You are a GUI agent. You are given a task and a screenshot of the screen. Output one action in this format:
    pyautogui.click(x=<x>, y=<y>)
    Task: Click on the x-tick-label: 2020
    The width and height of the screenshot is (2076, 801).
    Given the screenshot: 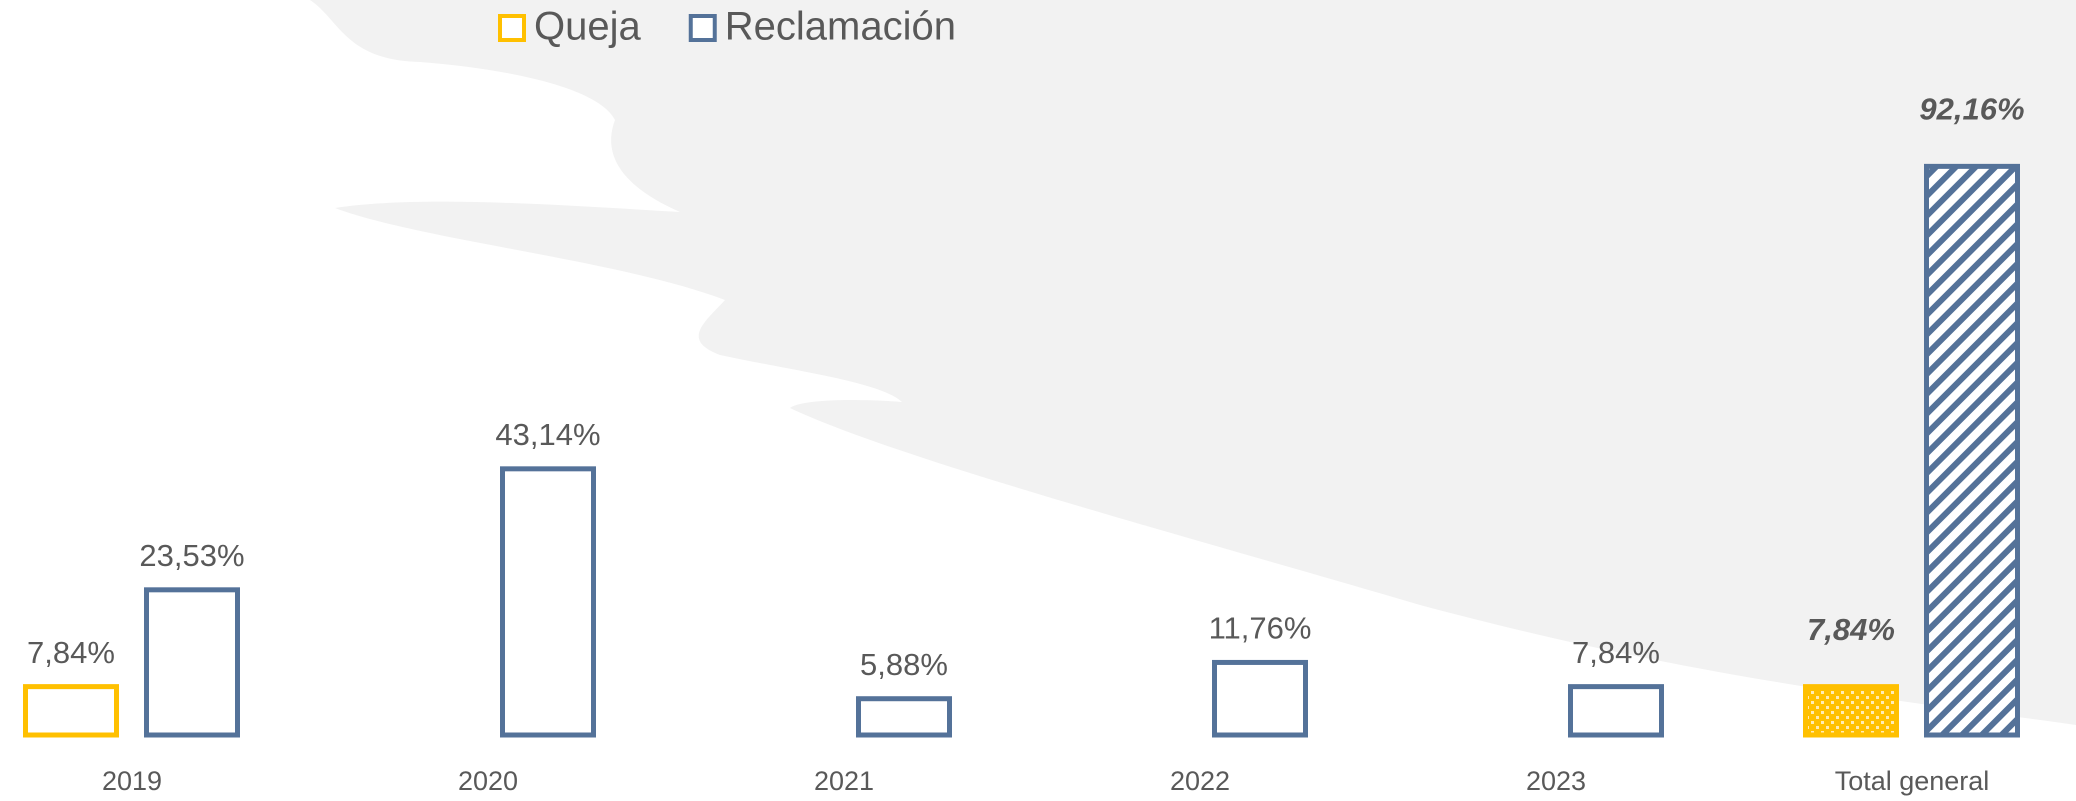 What is the action you would take?
    pyautogui.click(x=488, y=781)
    